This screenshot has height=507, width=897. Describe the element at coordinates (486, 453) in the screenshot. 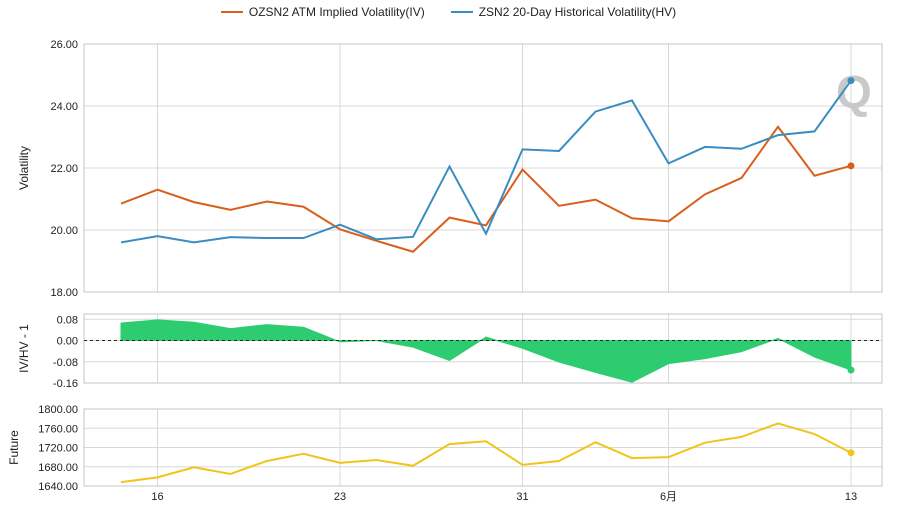

I see `future-line` at that location.